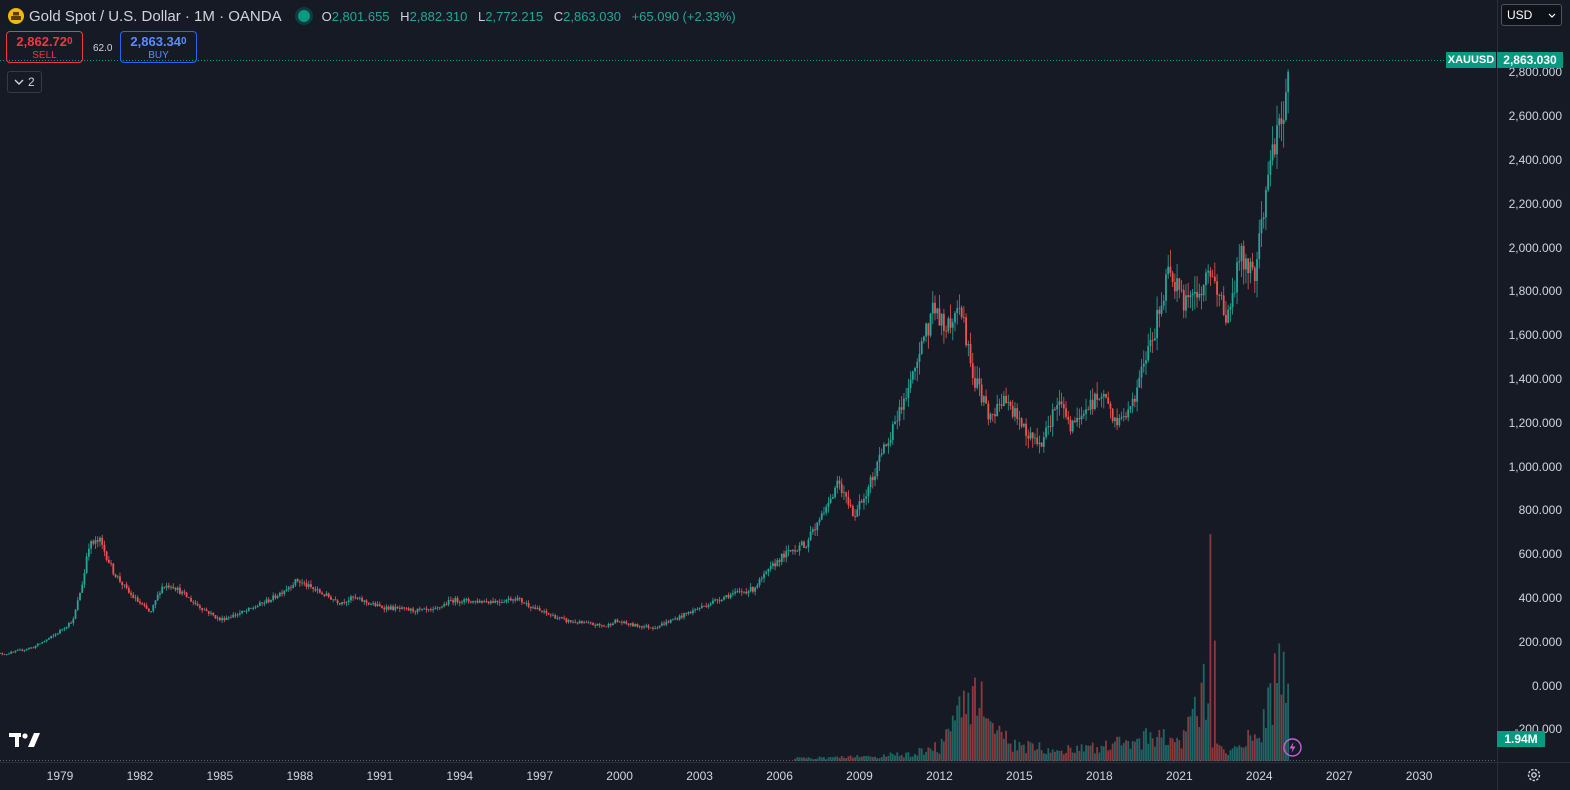 The height and width of the screenshot is (790, 1570). I want to click on price-axis-label: 2,200.000, so click(1535, 203).